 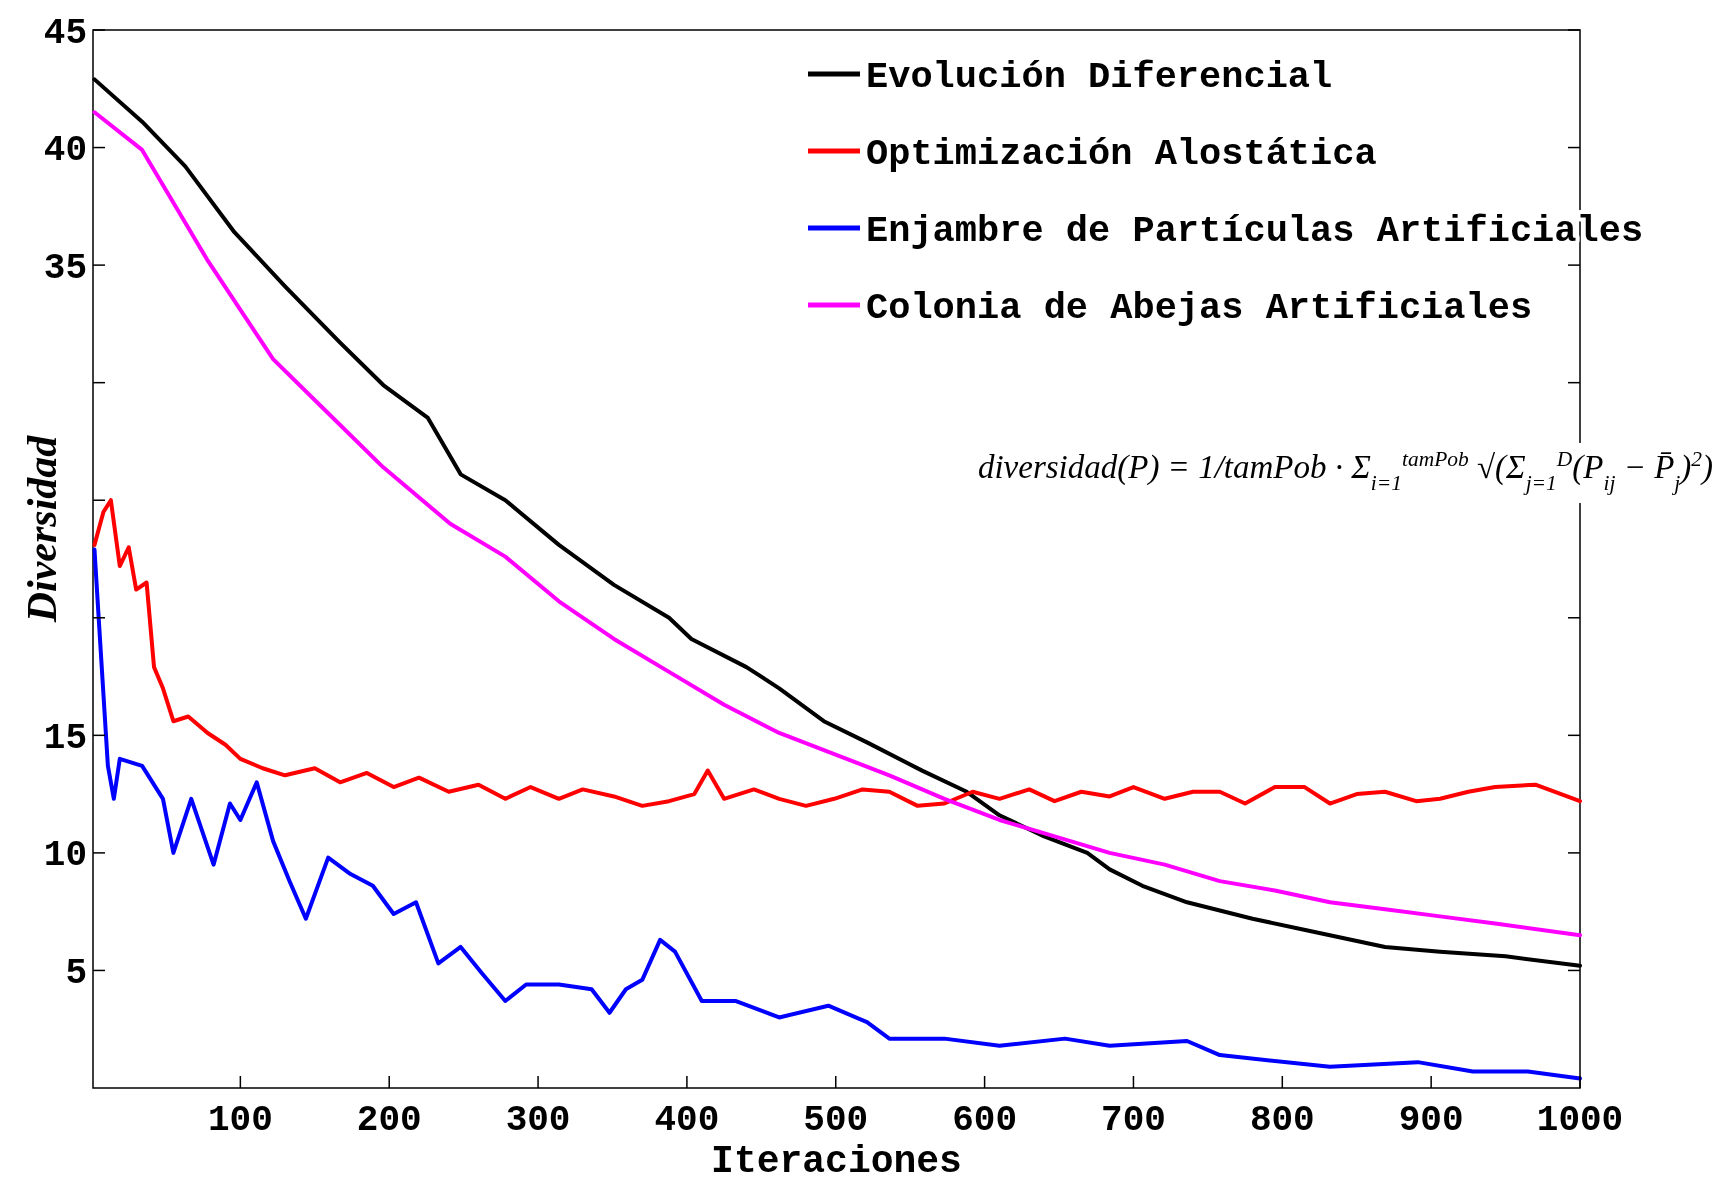 What do you see at coordinates (240, 1120) in the screenshot?
I see `x-tick-label: 100` at bounding box center [240, 1120].